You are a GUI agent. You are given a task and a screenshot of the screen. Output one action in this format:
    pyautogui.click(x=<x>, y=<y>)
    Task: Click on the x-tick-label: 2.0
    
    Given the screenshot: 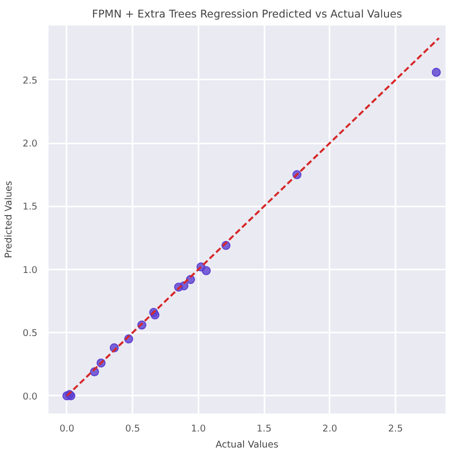 What is the action you would take?
    pyautogui.click(x=330, y=429)
    